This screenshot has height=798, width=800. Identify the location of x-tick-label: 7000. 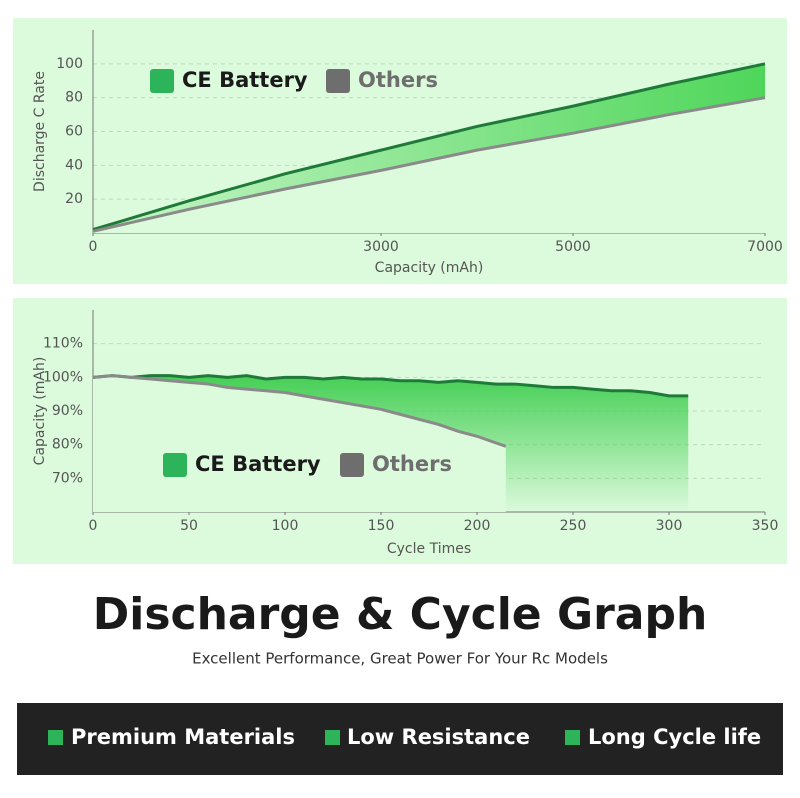
(765, 247).